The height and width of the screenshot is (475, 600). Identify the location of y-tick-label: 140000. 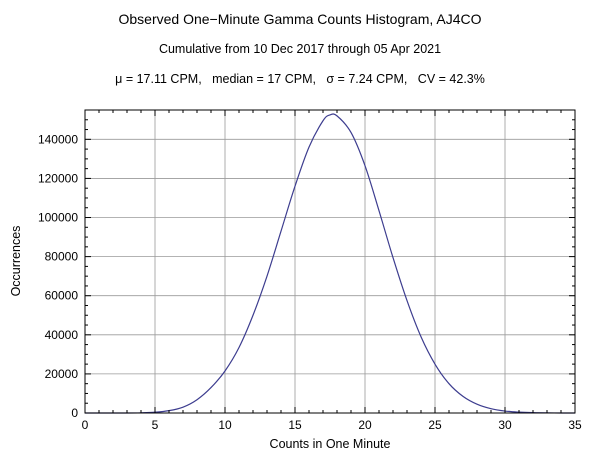
(58, 139).